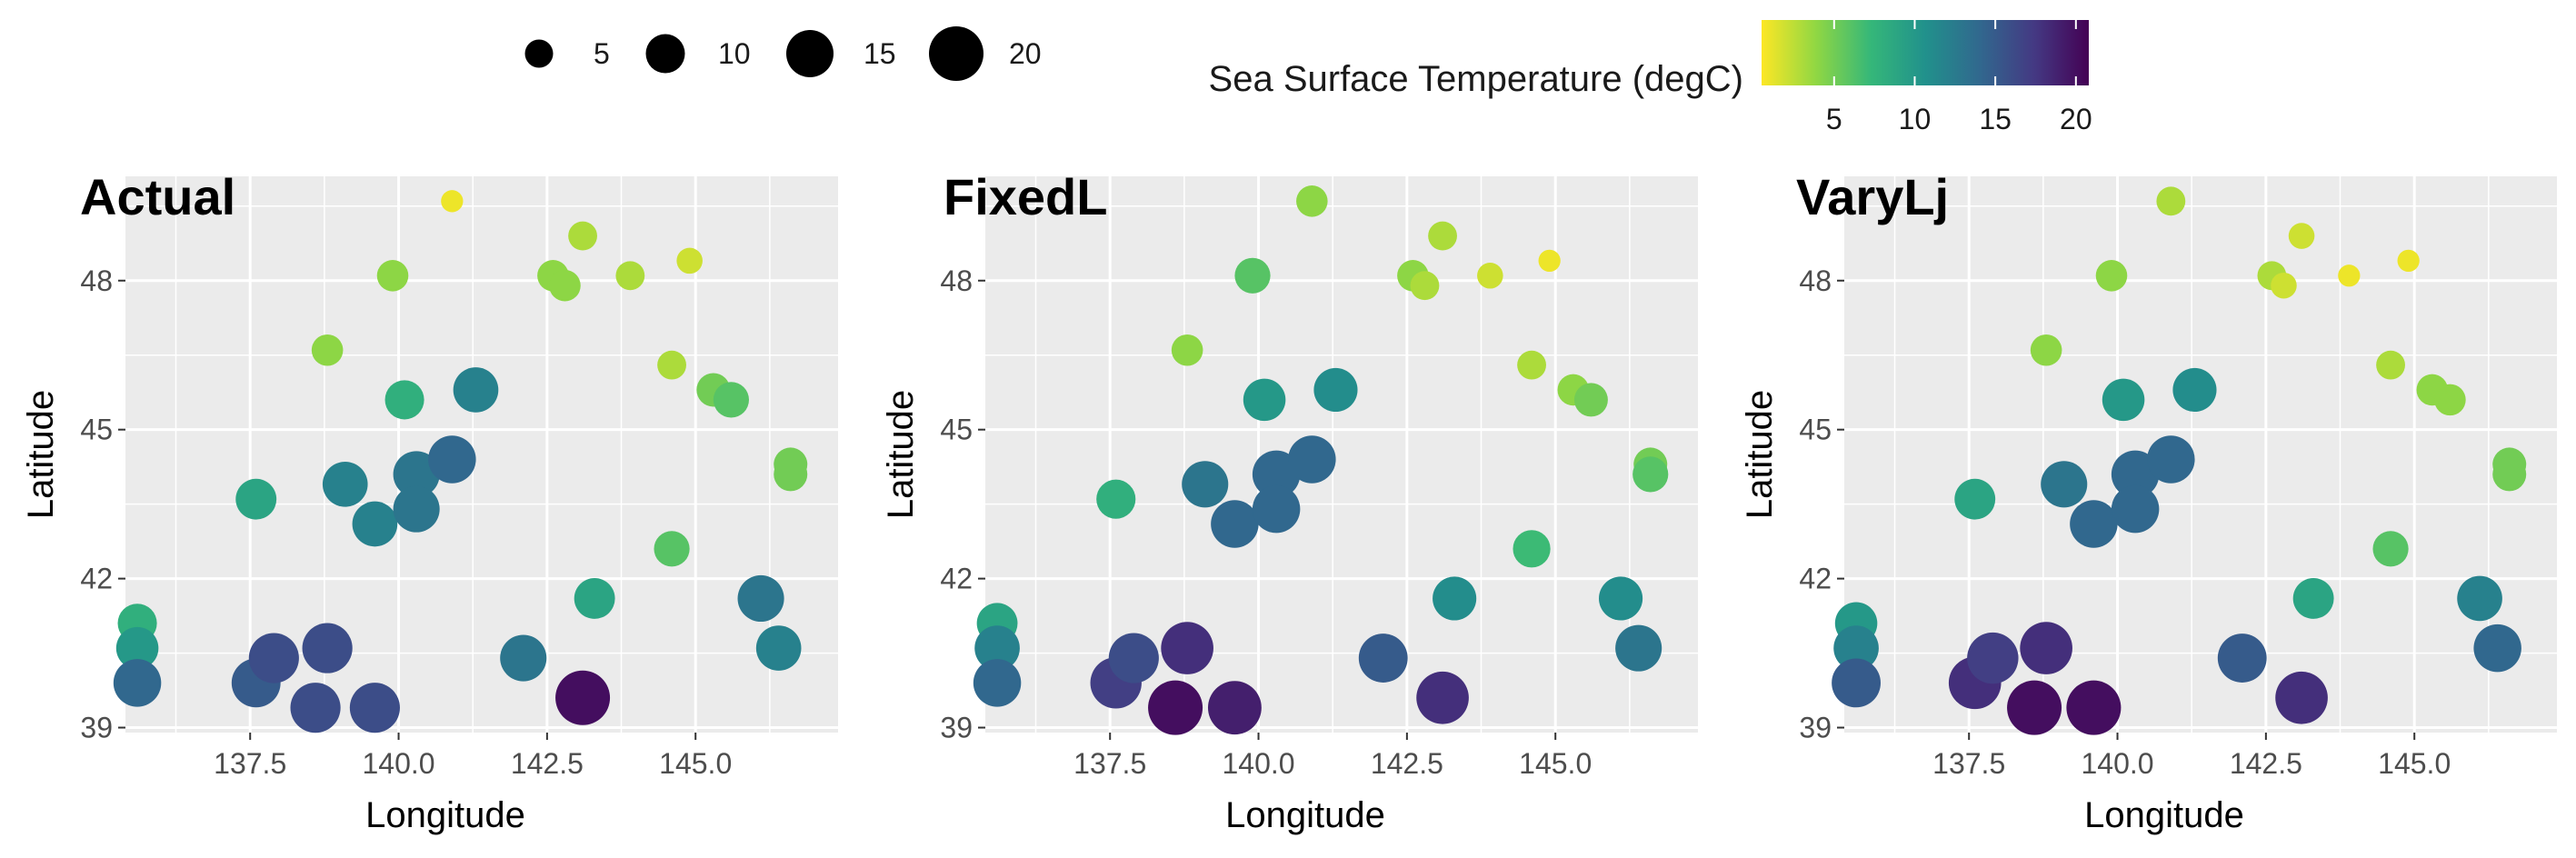 Image resolution: width=2576 pixels, height=858 pixels. I want to click on color-legend: Sea Surface Temperature (degC) 5 10 15 20, so click(1650, 77).